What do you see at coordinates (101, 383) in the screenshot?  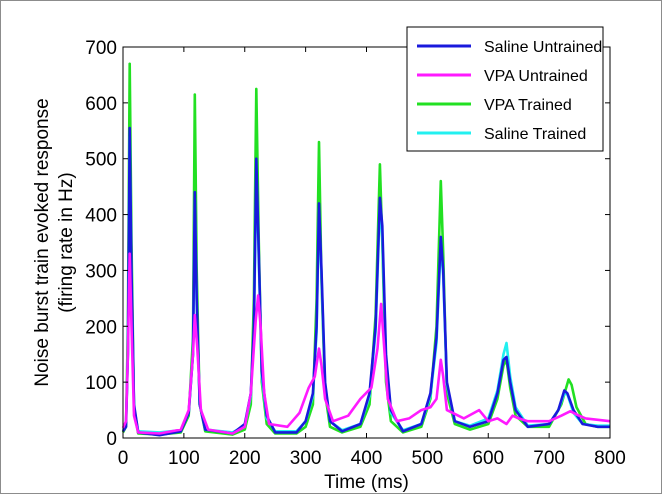 I see `y-tick-label: 100` at bounding box center [101, 383].